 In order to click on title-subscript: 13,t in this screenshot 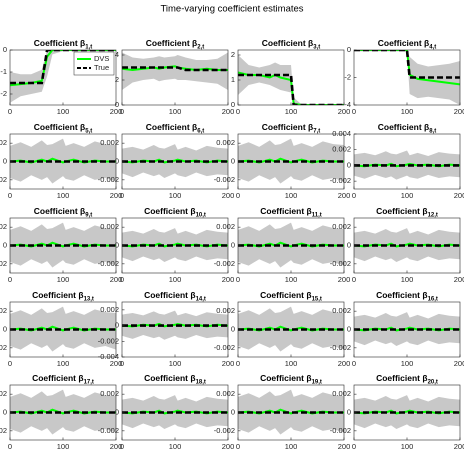, I will do `click(89, 299)`.